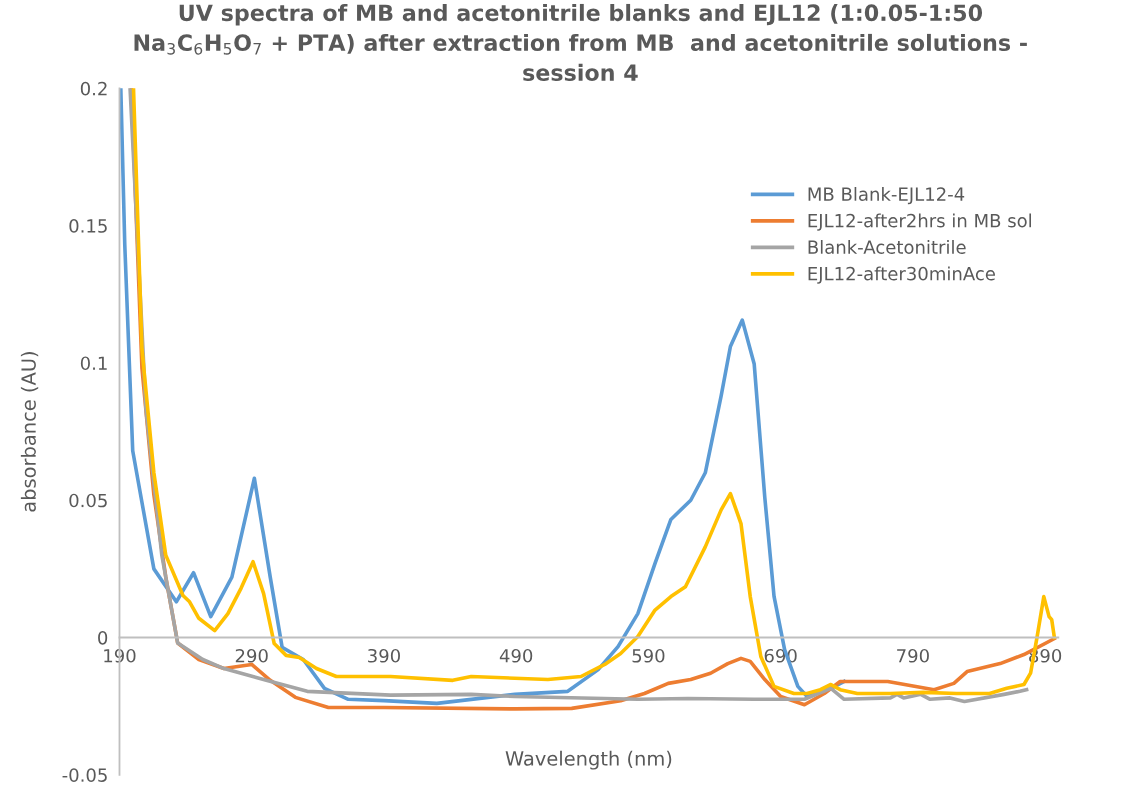  Describe the element at coordinates (901, 275) in the screenshot. I see `legend-label: EJL12-after30minAce` at that location.